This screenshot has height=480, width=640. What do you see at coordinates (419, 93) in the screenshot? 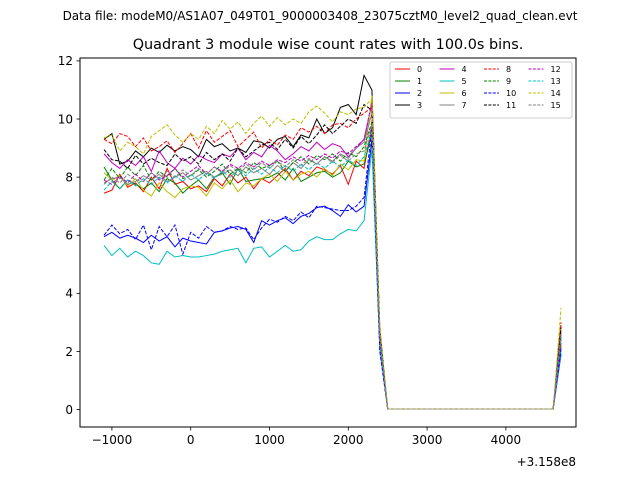
I see `legend-label-2: 2` at bounding box center [419, 93].